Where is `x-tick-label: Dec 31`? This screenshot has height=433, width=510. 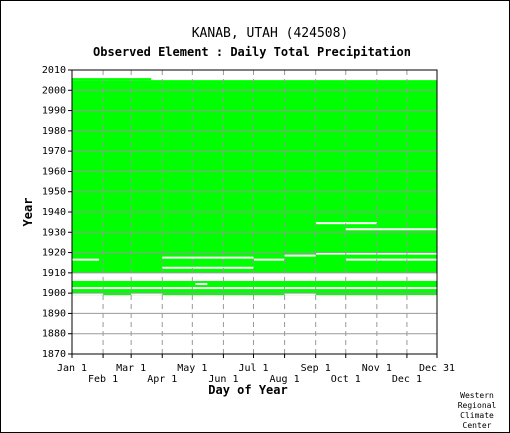
x-tick-label: Dec 31 is located at coordinates (437, 368).